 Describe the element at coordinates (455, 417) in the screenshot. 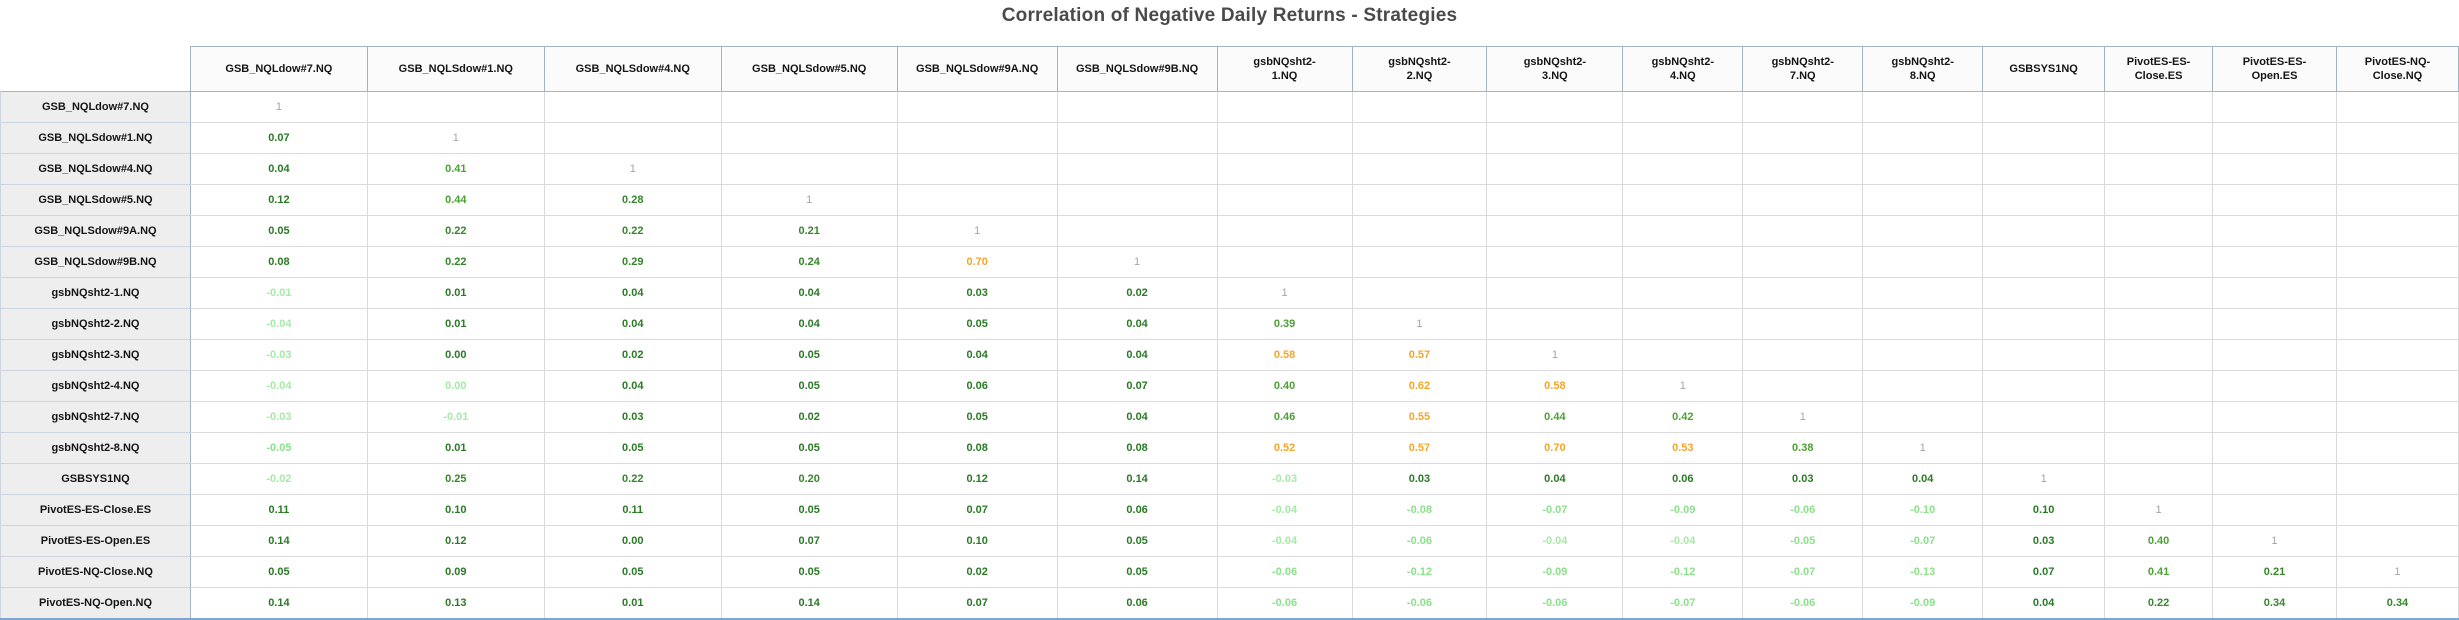

I see `correlation-cell: -0.01` at that location.